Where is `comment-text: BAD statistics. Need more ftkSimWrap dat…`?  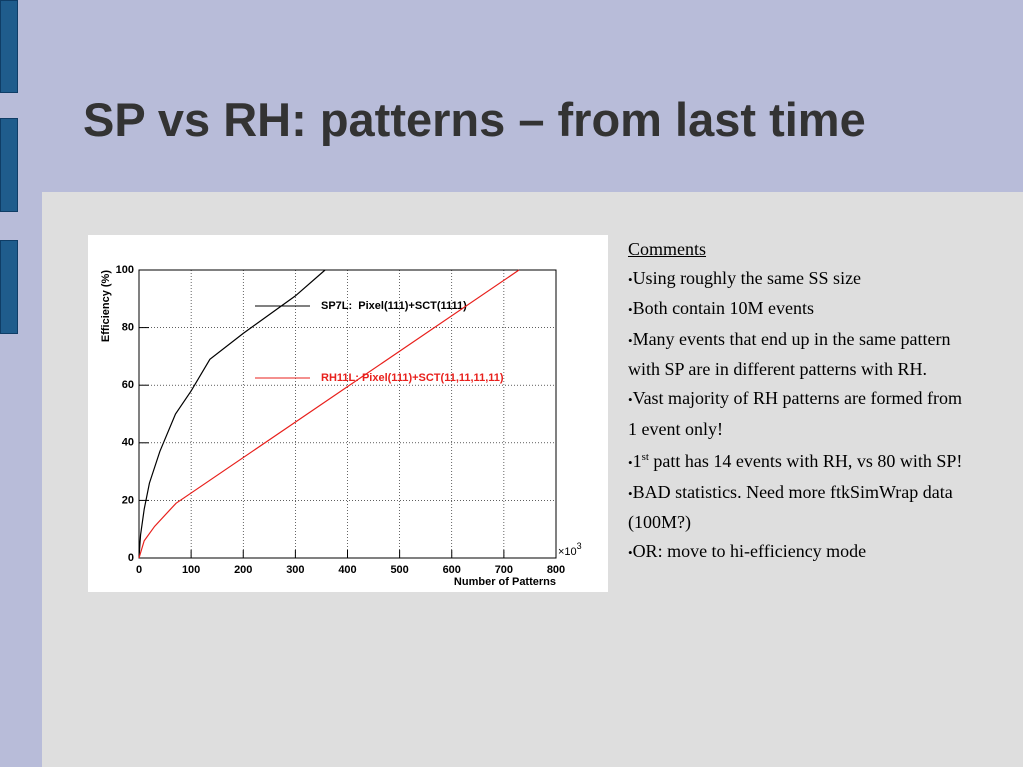 comment-text: BAD statistics. Need more ftkSimWrap dat… is located at coordinates (790, 507).